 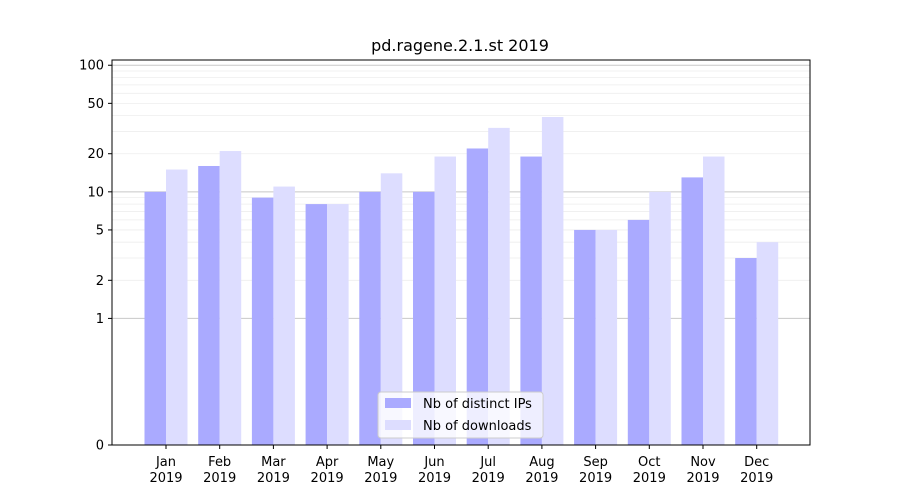 What do you see at coordinates (398, 403) in the screenshot?
I see `legend-swatch-distinct-ips` at bounding box center [398, 403].